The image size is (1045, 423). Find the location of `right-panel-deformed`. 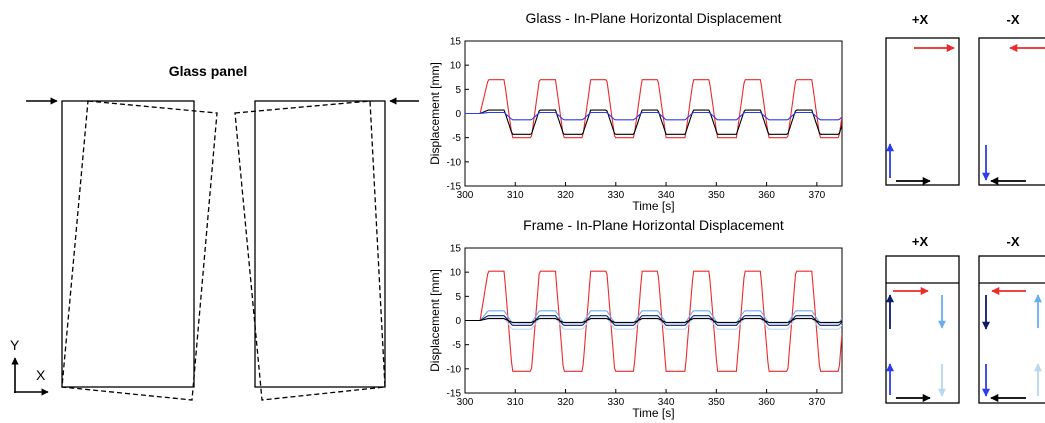

right-panel-deformed is located at coordinates (310, 250).